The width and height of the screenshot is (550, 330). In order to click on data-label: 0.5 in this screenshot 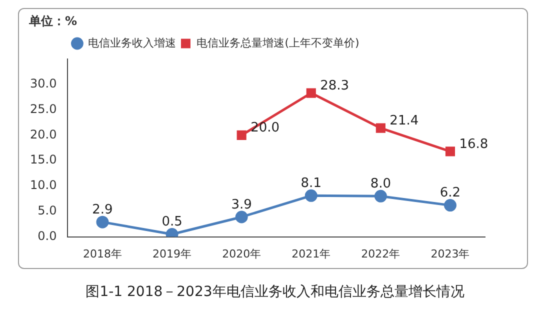, I will do `click(172, 222)`.